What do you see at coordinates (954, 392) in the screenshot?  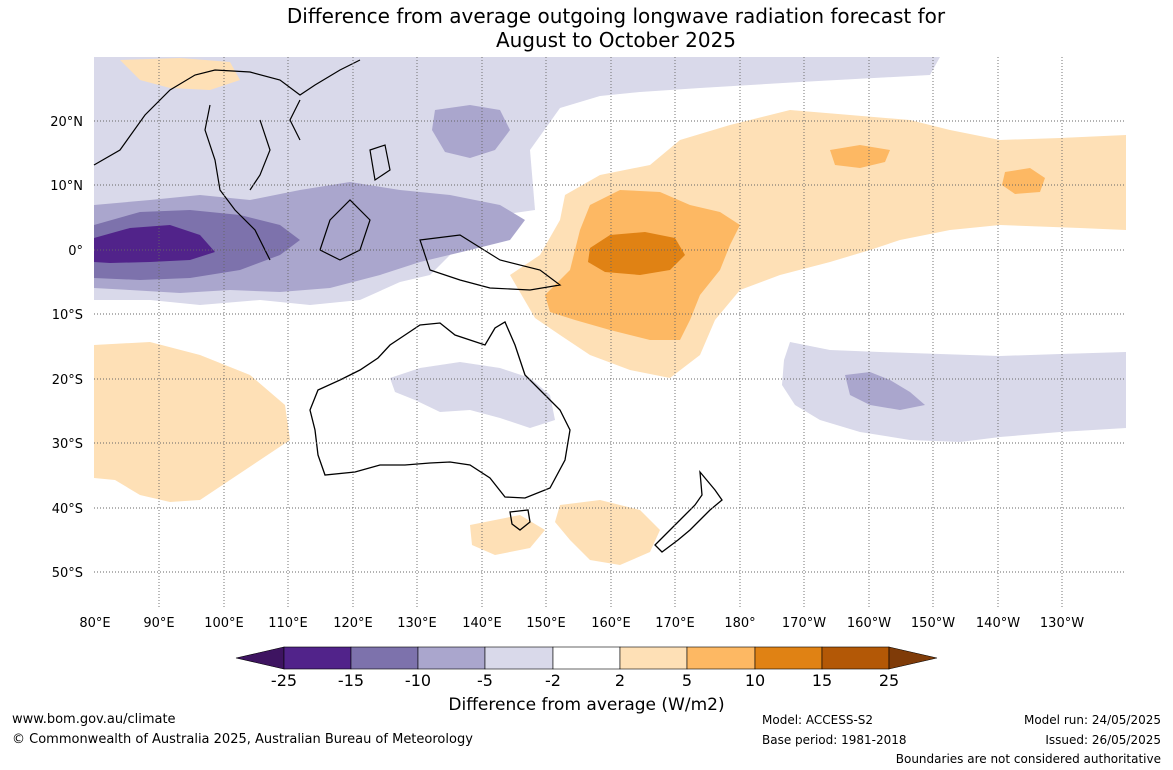 I see `anomaly-neg2-southeast-pacific` at bounding box center [954, 392].